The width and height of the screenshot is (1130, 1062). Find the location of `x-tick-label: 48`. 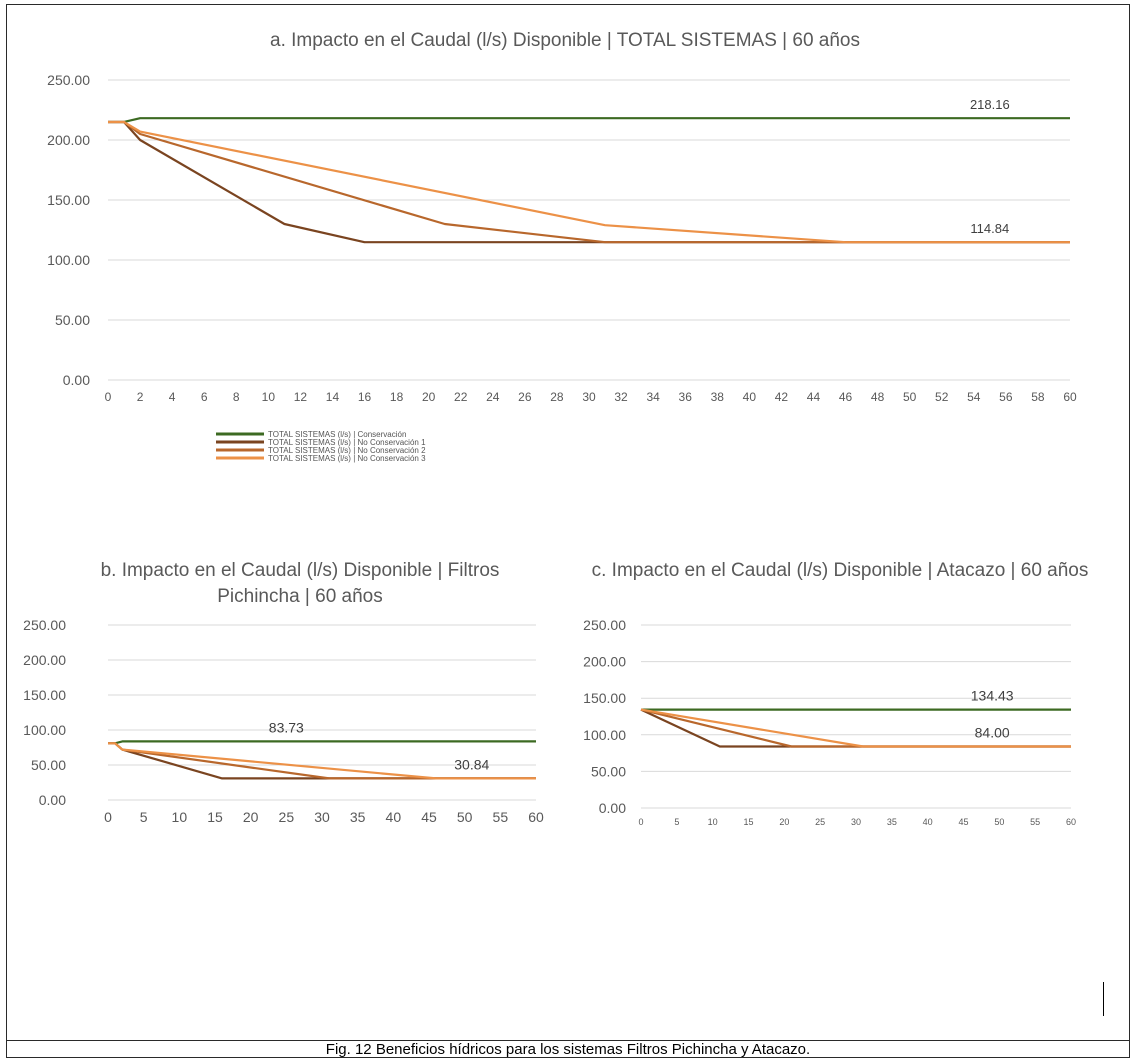

x-tick-label: 48 is located at coordinates (878, 397).